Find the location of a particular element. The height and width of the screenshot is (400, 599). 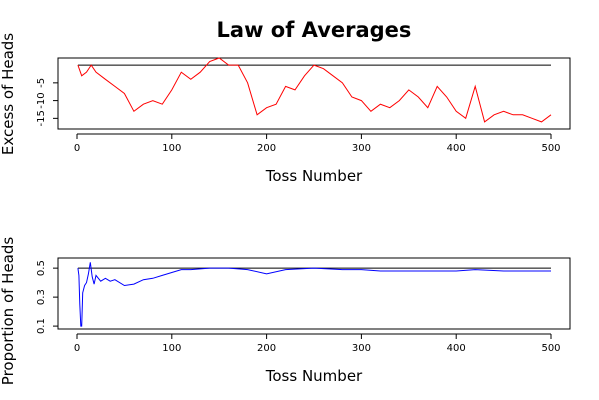

proportion-heads-x-axis: 0 100 200 300 400 500 is located at coordinates (317, 343).